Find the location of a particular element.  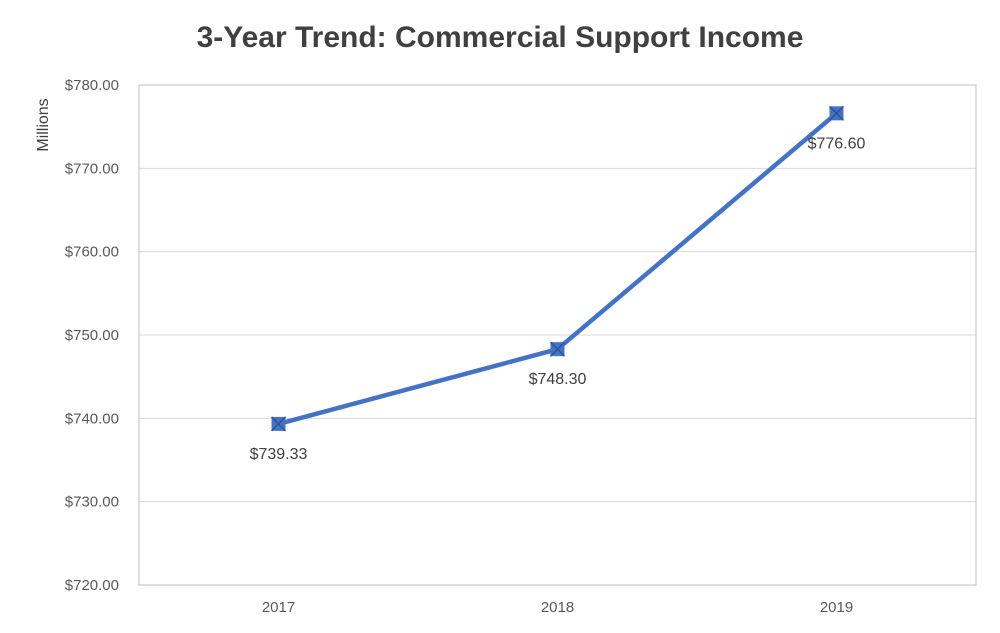

y-tick-label: $760.00 is located at coordinates (92, 252).